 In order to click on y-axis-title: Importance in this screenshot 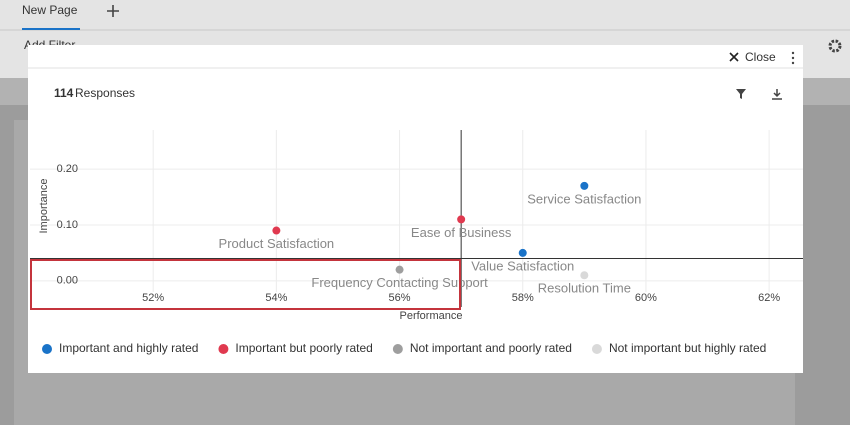, I will do `click(44, 205)`.